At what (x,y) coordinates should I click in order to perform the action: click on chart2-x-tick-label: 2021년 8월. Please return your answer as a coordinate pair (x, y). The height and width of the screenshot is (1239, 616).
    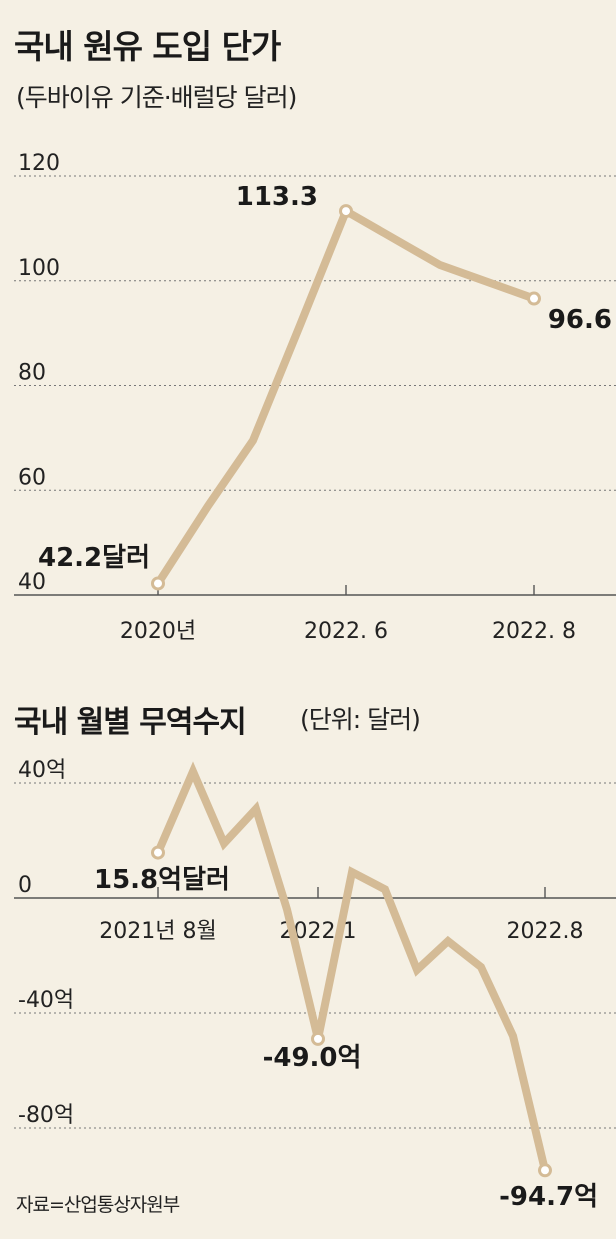
    Looking at the image, I should click on (157, 931).